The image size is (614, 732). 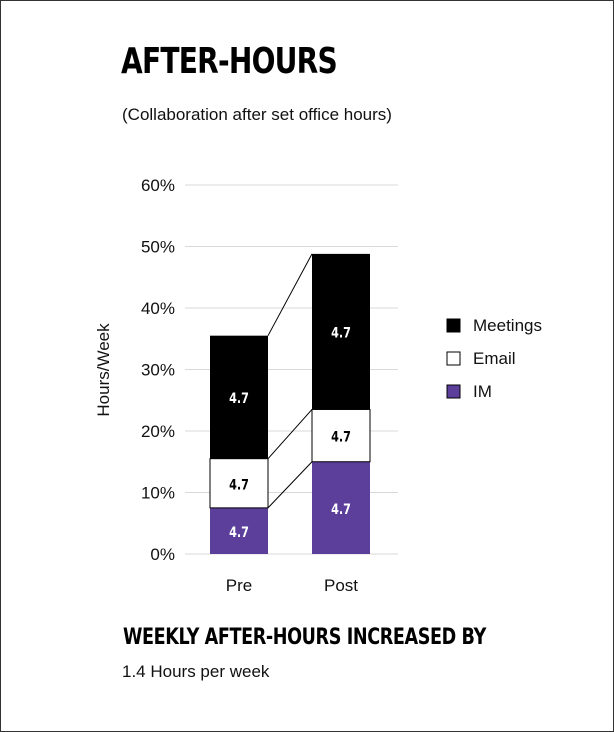 What do you see at coordinates (103, 370) in the screenshot?
I see `y-axis-label: Hours/Week` at bounding box center [103, 370].